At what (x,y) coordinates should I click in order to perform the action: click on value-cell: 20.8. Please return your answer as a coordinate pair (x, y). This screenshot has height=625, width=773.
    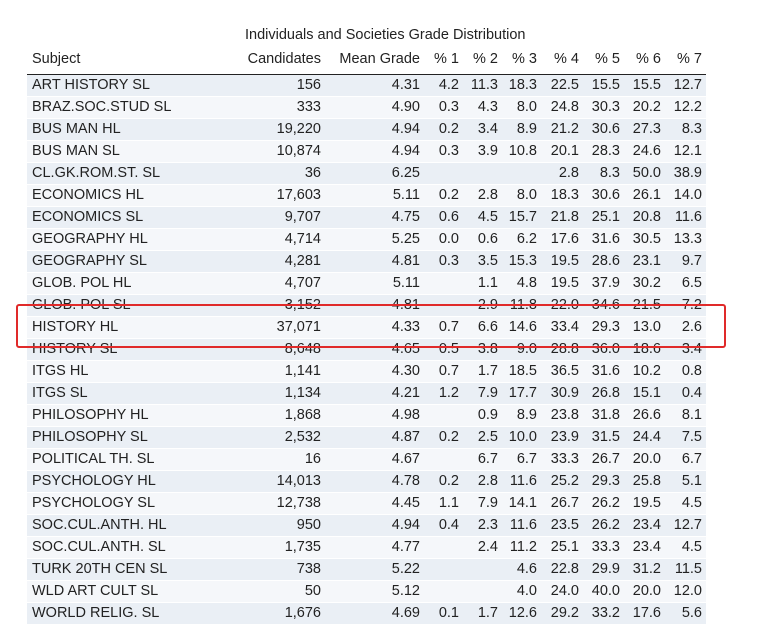
    Looking at the image, I should click on (646, 217).